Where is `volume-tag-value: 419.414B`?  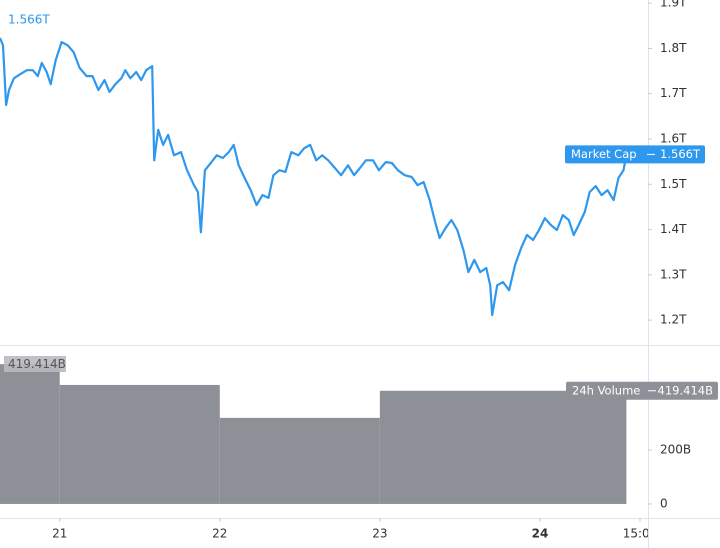 volume-tag-value: 419.414B is located at coordinates (686, 390).